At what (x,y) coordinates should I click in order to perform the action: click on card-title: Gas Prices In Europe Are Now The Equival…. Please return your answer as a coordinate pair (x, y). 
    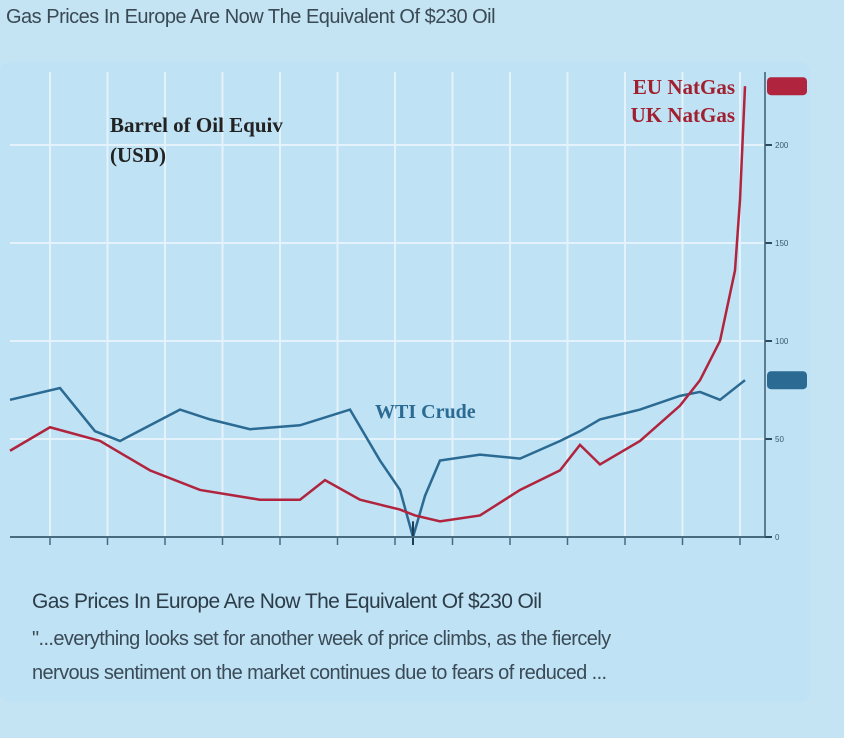
    Looking at the image, I should click on (287, 601).